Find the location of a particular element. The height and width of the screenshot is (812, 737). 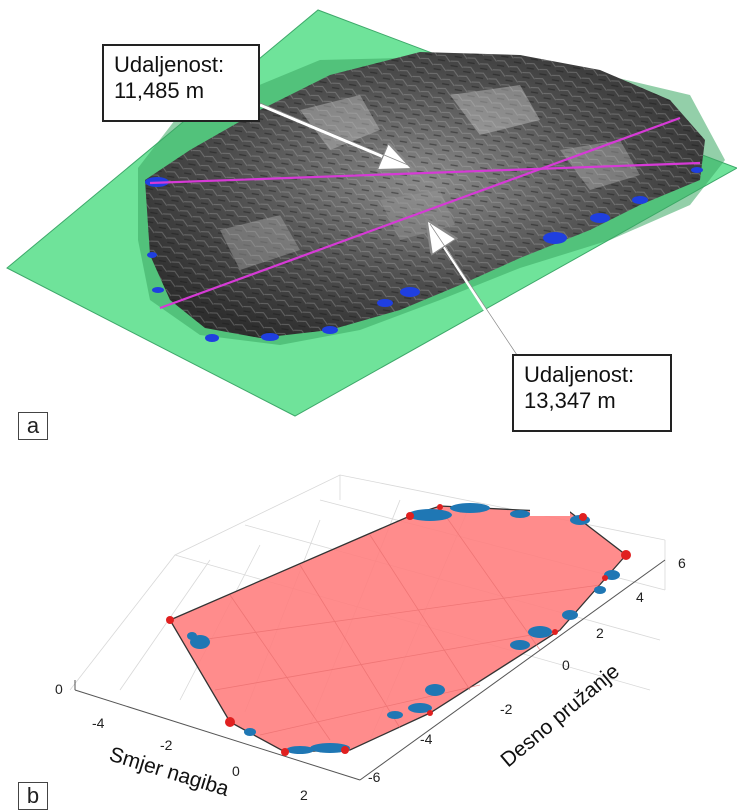

y-tick-0: 0 is located at coordinates (566, 665).